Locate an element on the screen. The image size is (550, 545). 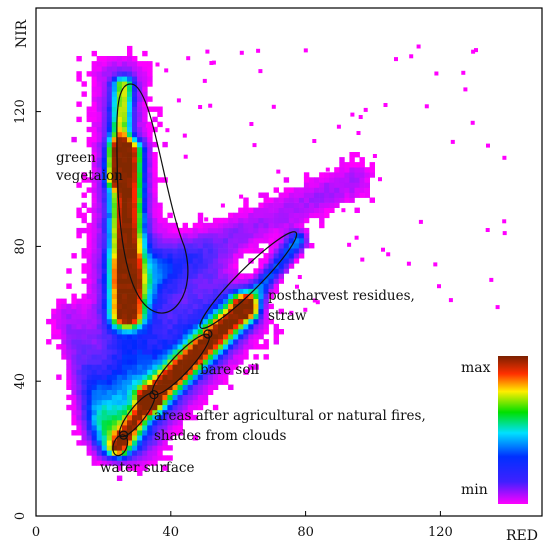
cluster-label: bare soil is located at coordinates (229, 370).